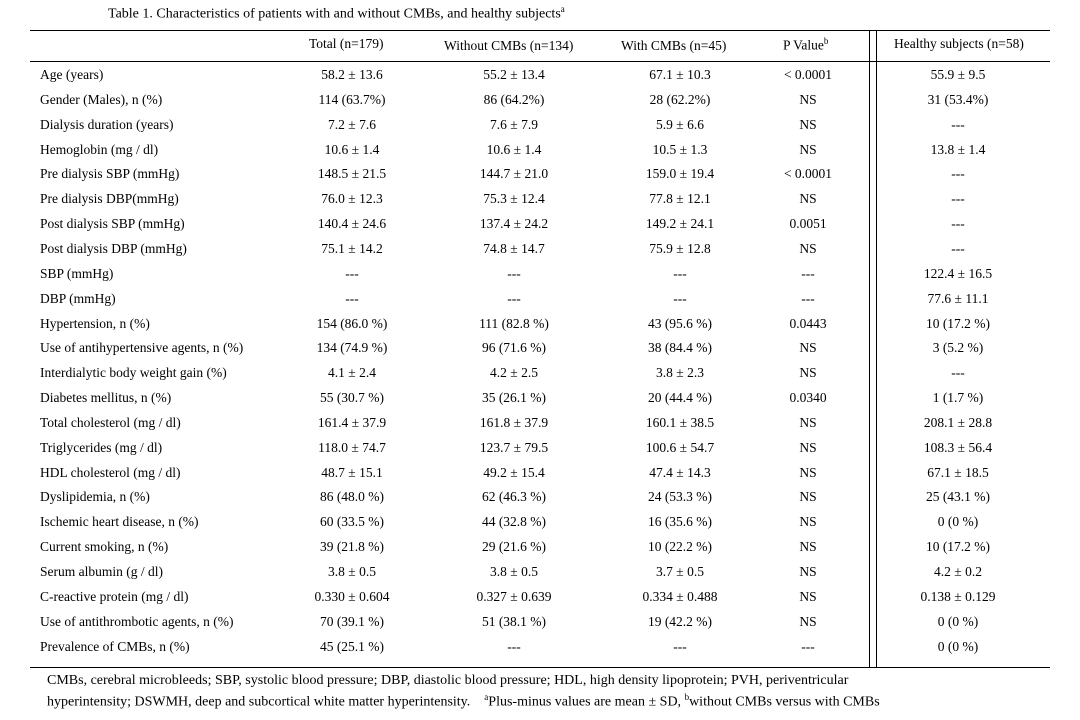 This screenshot has width=1080, height=720. What do you see at coordinates (72, 74) in the screenshot?
I see `row-label: Age (years)` at bounding box center [72, 74].